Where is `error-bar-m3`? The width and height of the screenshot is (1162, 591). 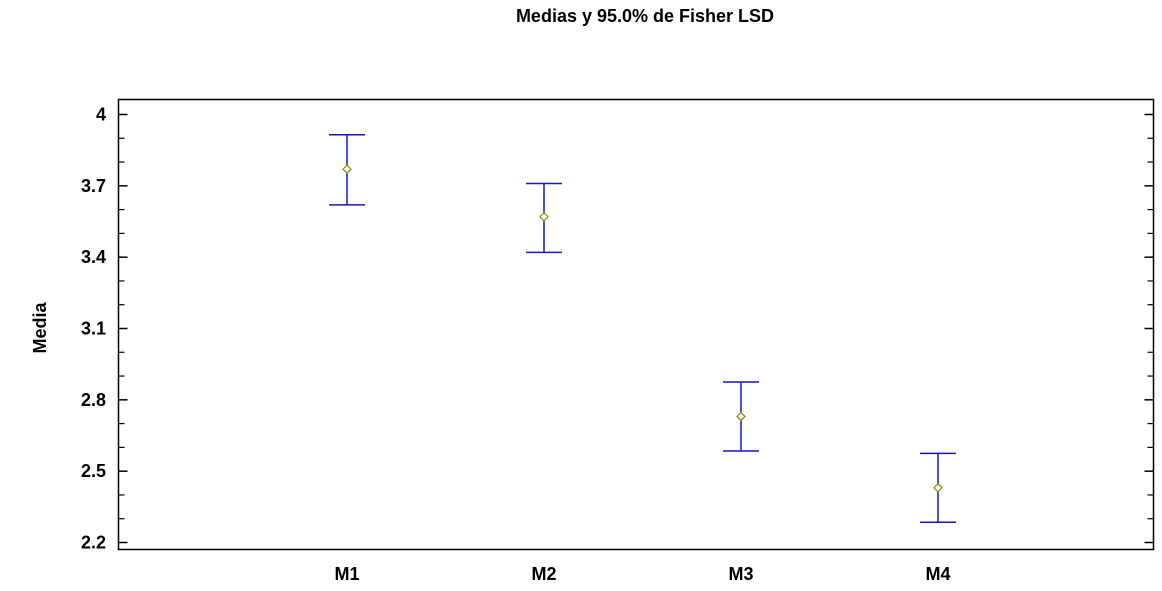
error-bar-m3 is located at coordinates (741, 416).